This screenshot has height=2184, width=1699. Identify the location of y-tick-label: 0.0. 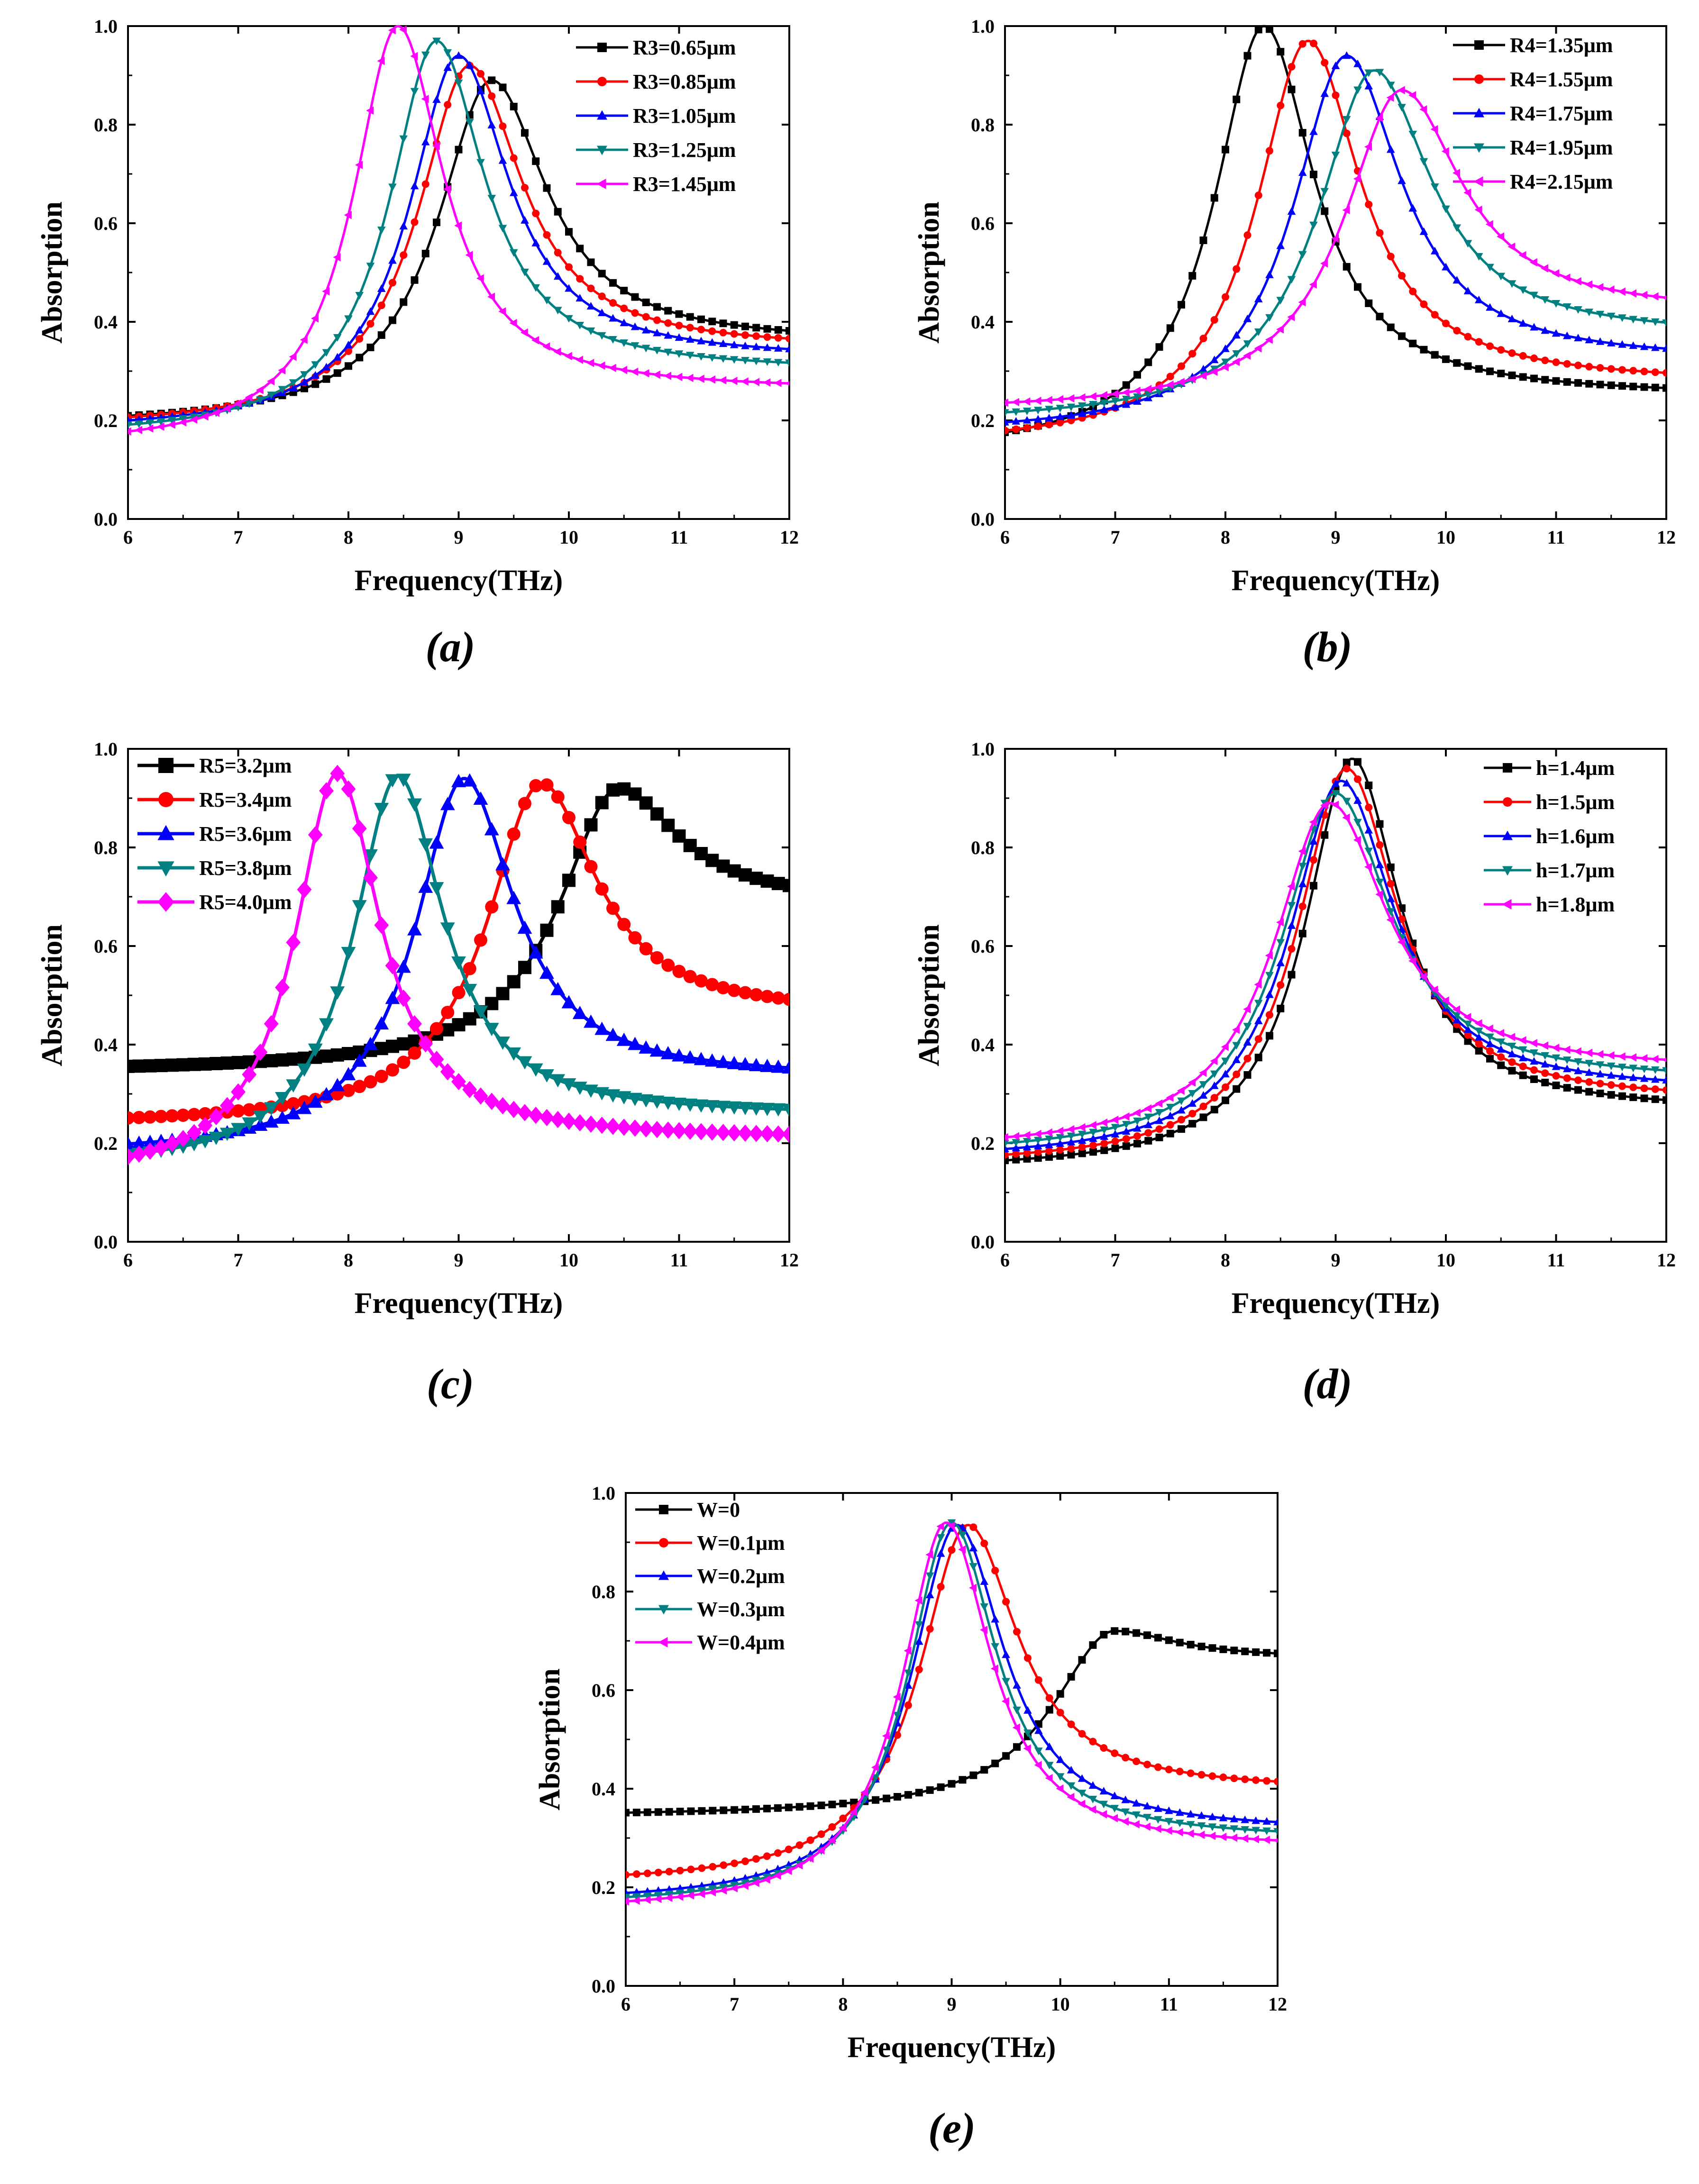
(603, 1986).